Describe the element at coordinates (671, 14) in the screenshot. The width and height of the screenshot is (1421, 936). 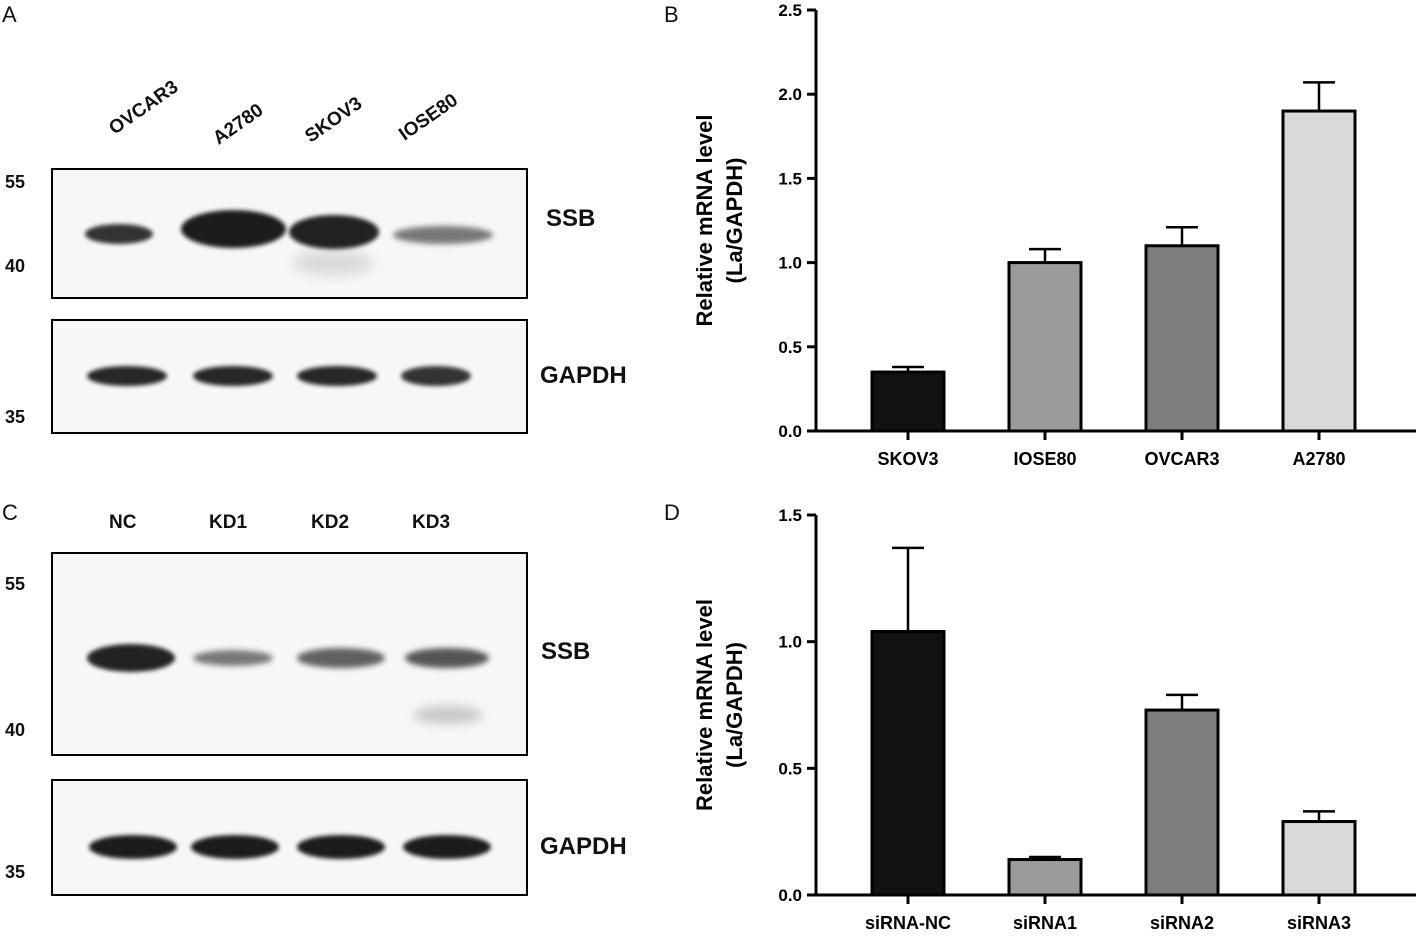
I see `panel-letter-b: B` at that location.